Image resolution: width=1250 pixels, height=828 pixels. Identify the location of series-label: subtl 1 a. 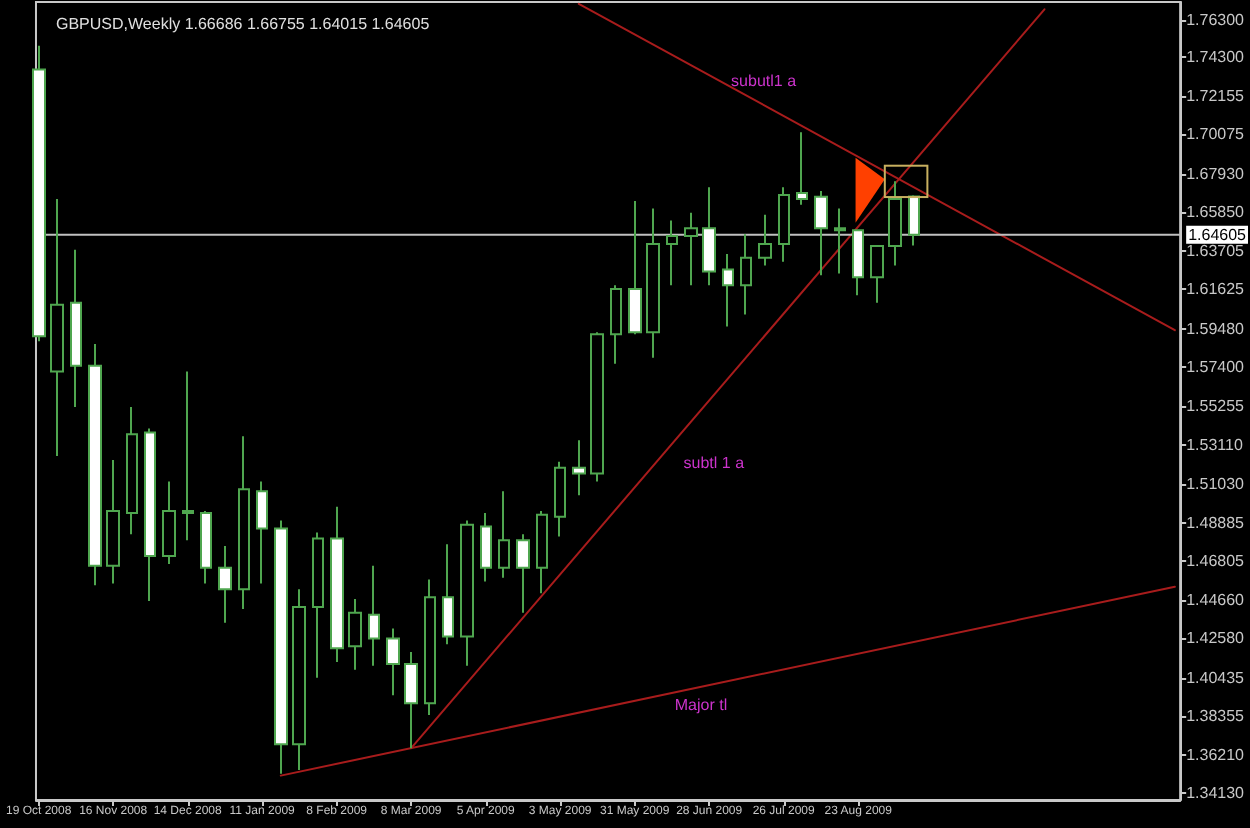
(714, 463).